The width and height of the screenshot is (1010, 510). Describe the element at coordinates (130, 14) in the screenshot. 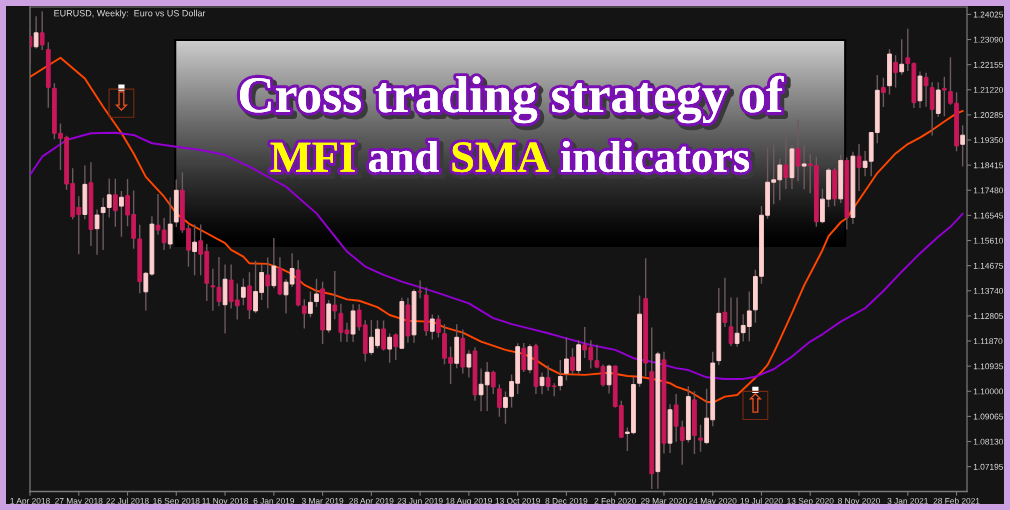

I see `chart-subtitle: EURUSD, Weekly: Euro vs US Dollar` at that location.